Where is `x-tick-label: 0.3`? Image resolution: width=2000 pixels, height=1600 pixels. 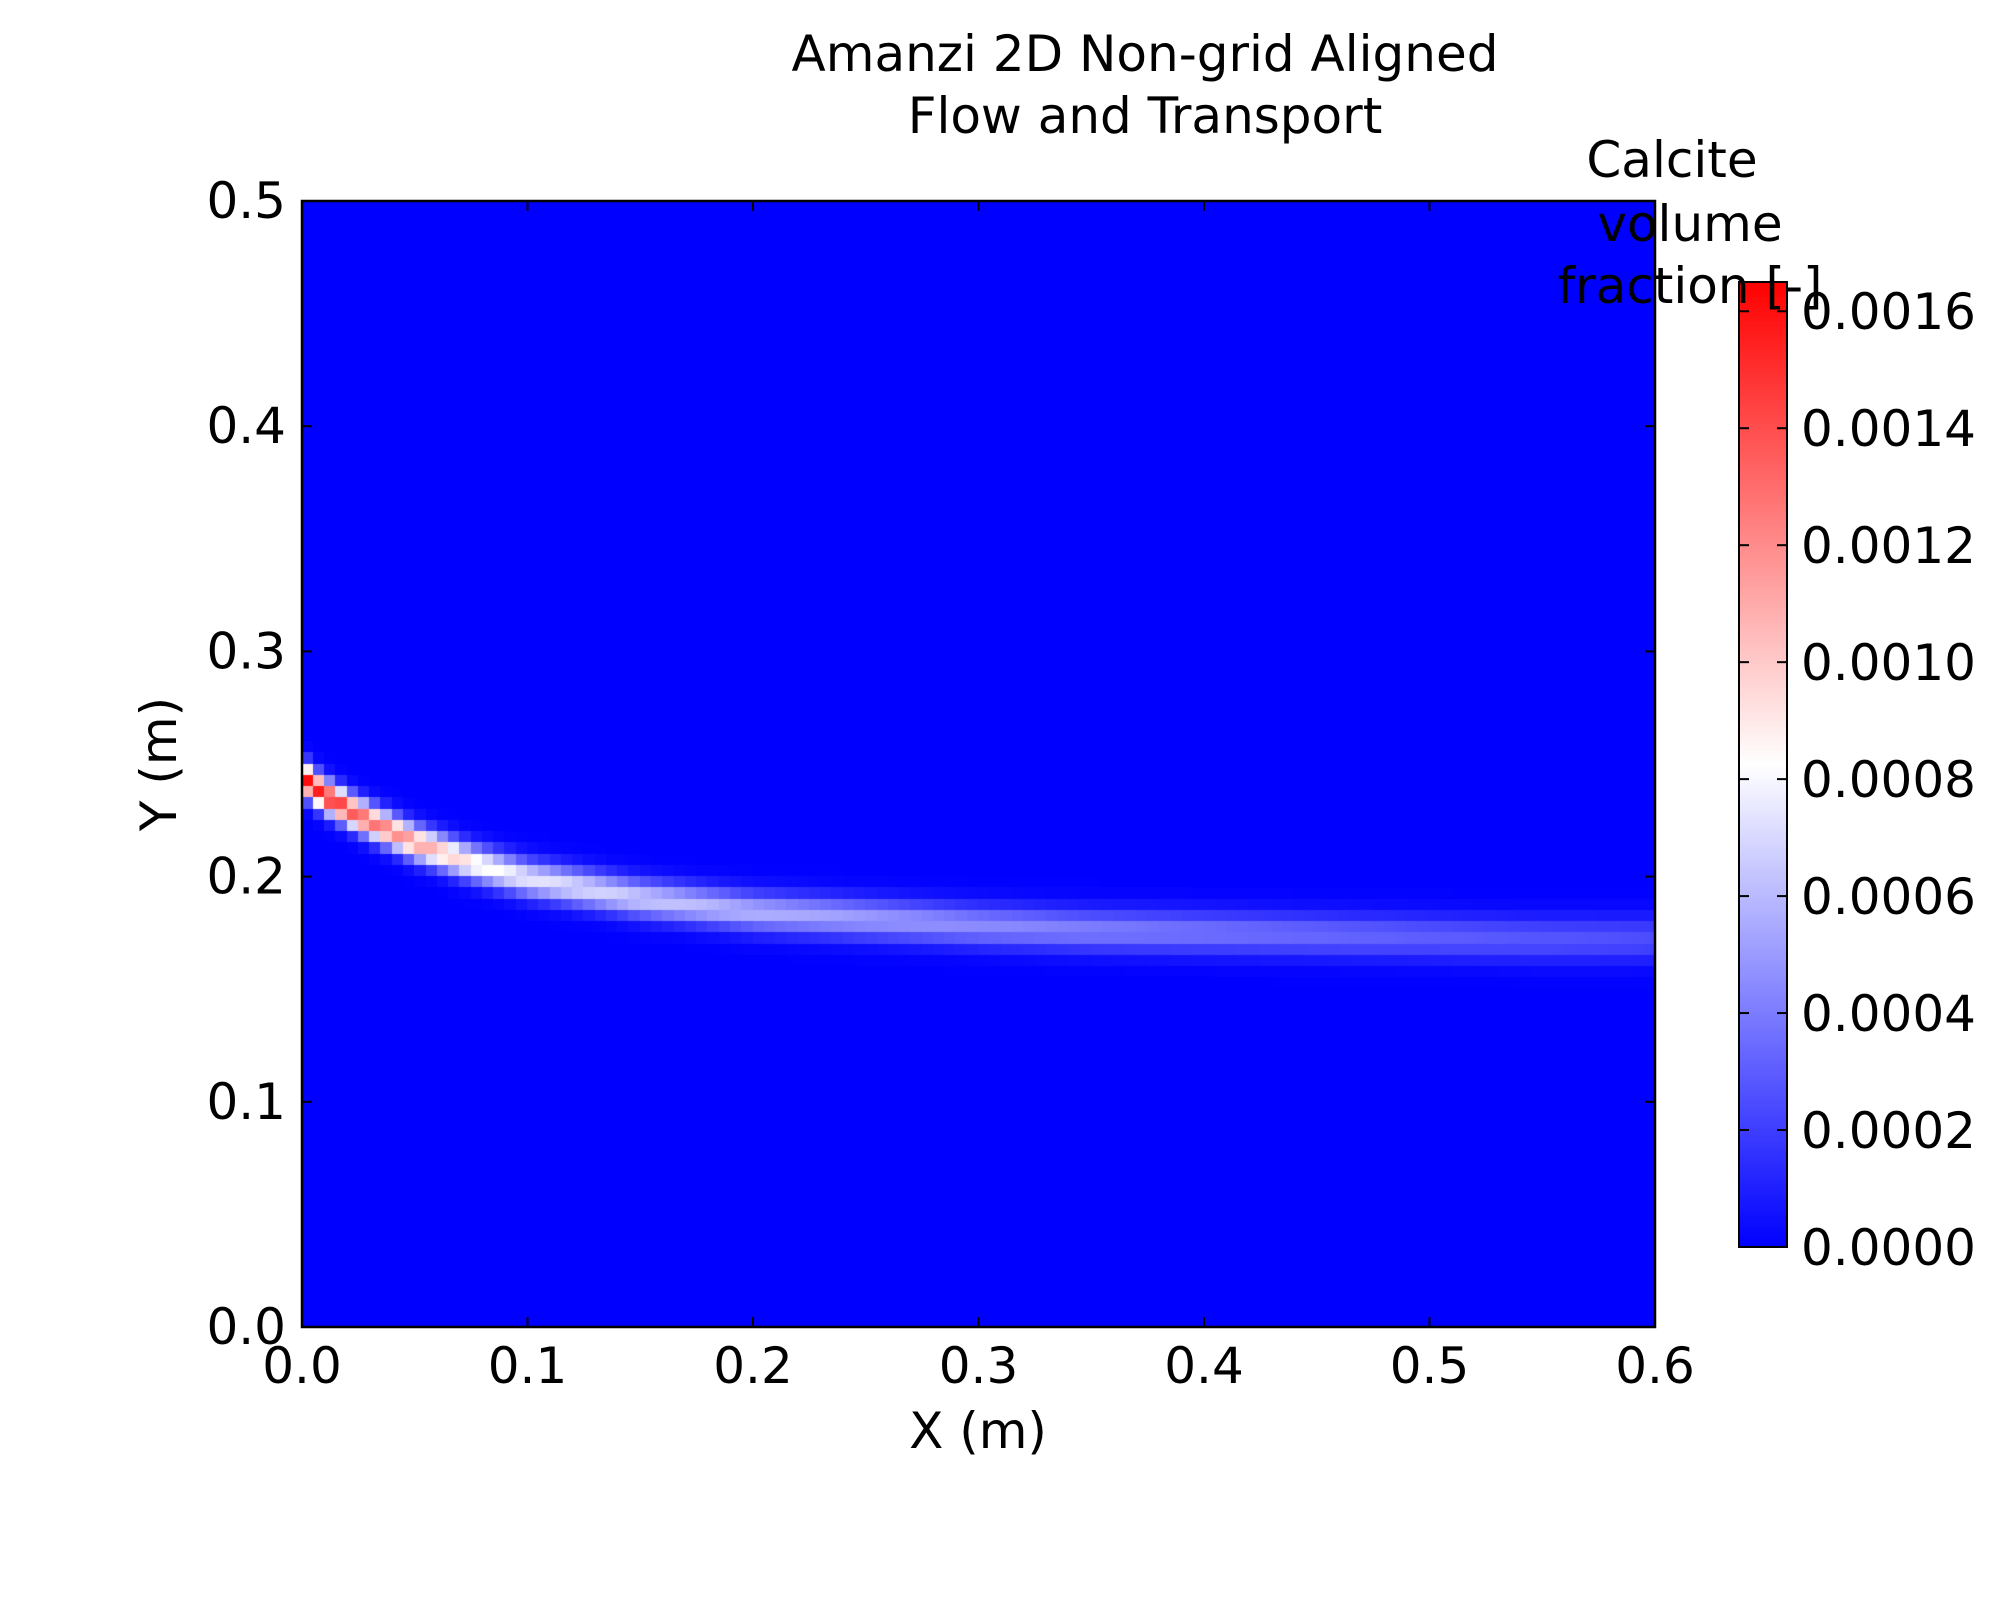
x-tick-label: 0.3 is located at coordinates (979, 1366).